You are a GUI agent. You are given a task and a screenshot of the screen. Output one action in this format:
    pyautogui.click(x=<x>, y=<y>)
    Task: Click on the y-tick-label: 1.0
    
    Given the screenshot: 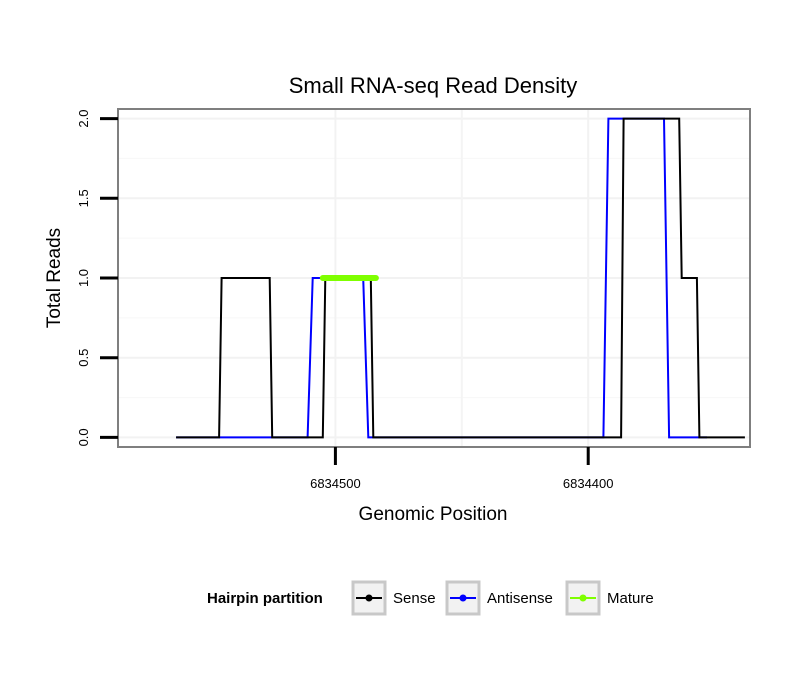 What is the action you would take?
    pyautogui.click(x=83, y=278)
    